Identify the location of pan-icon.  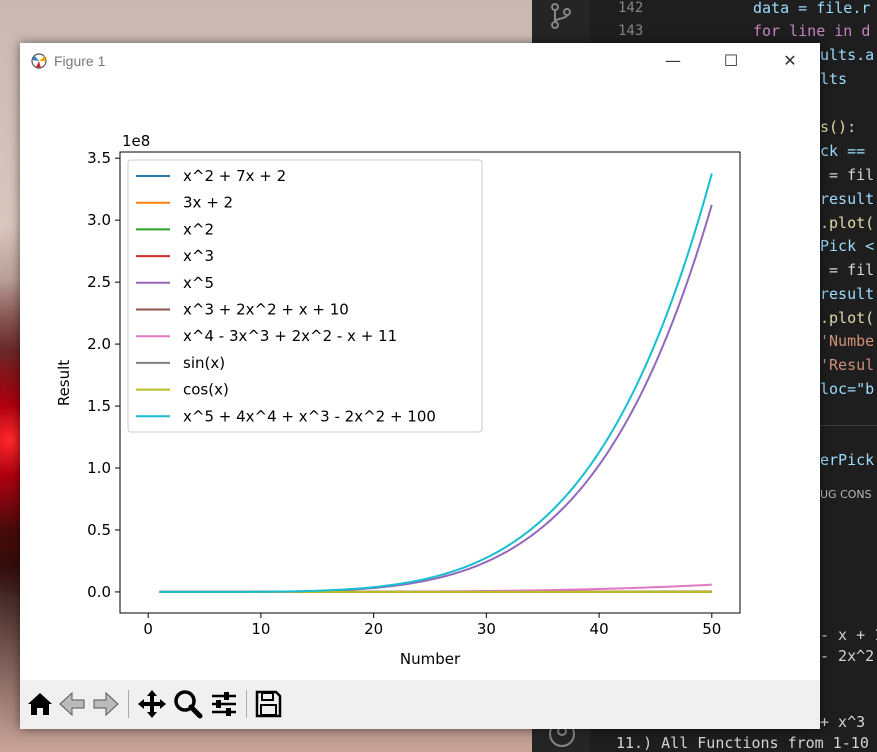
(152, 704).